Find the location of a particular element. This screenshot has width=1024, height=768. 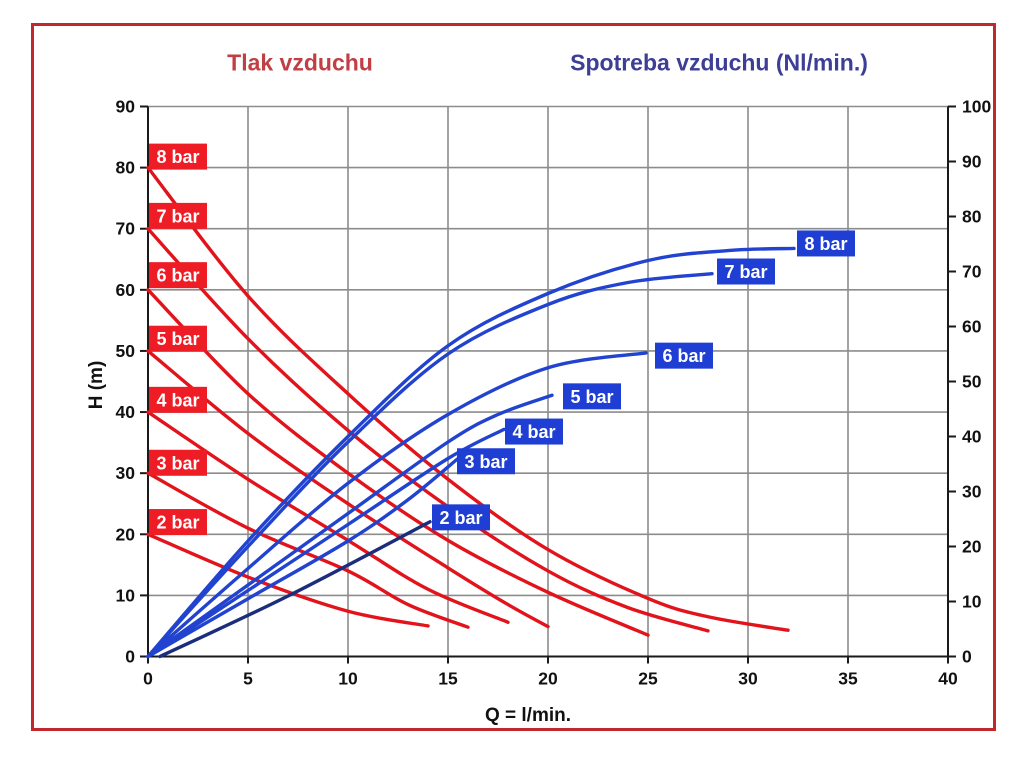

y-left-tick-label: 0 is located at coordinates (130, 657).